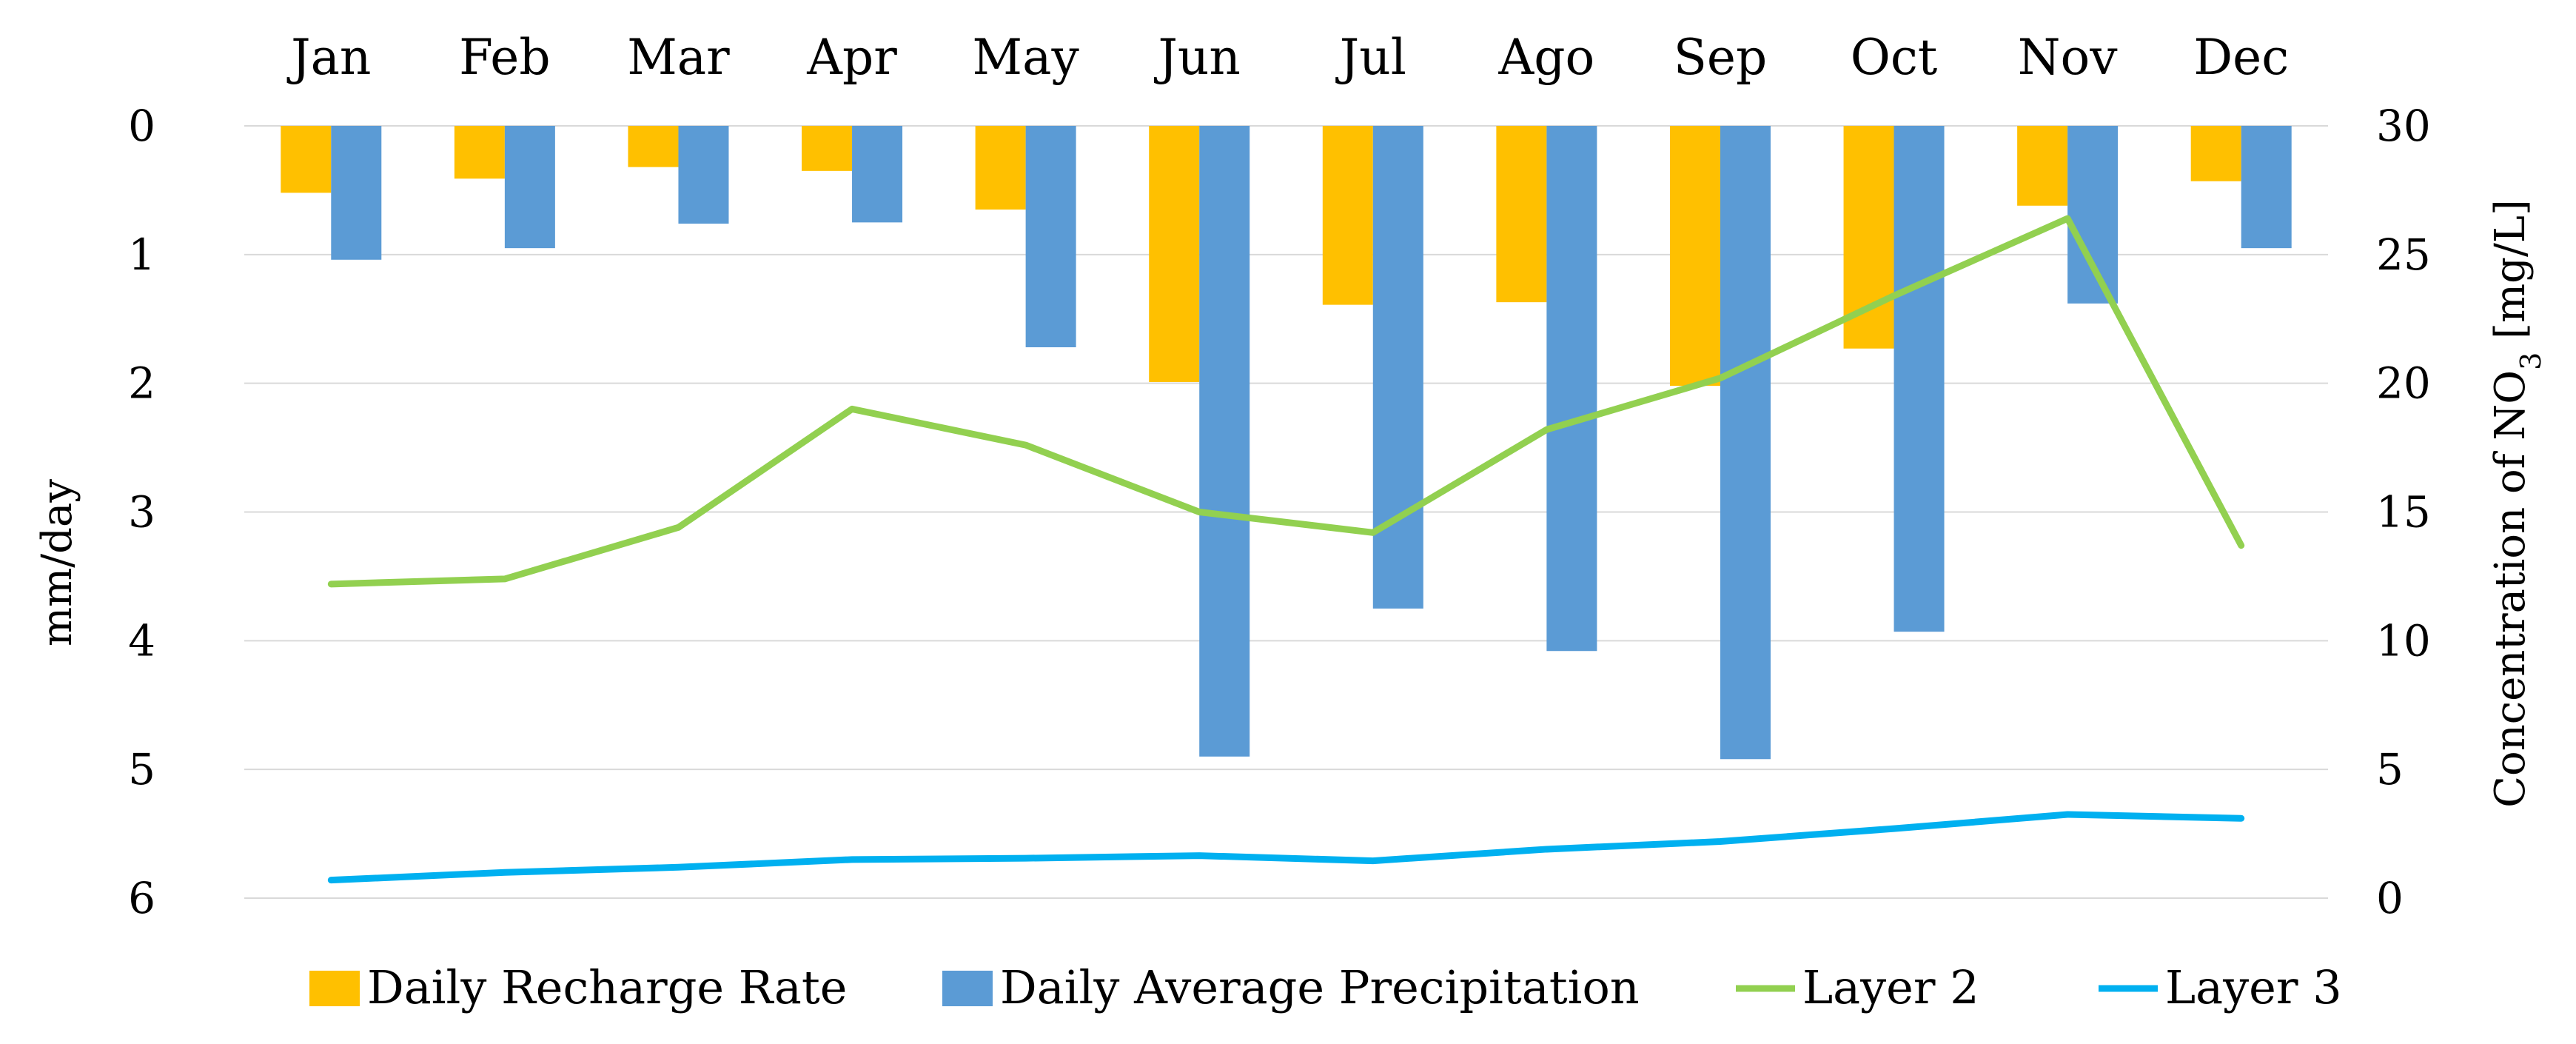 The image size is (2576, 1044). Describe the element at coordinates (2253, 987) in the screenshot. I see `legend-label: Layer 3` at that location.